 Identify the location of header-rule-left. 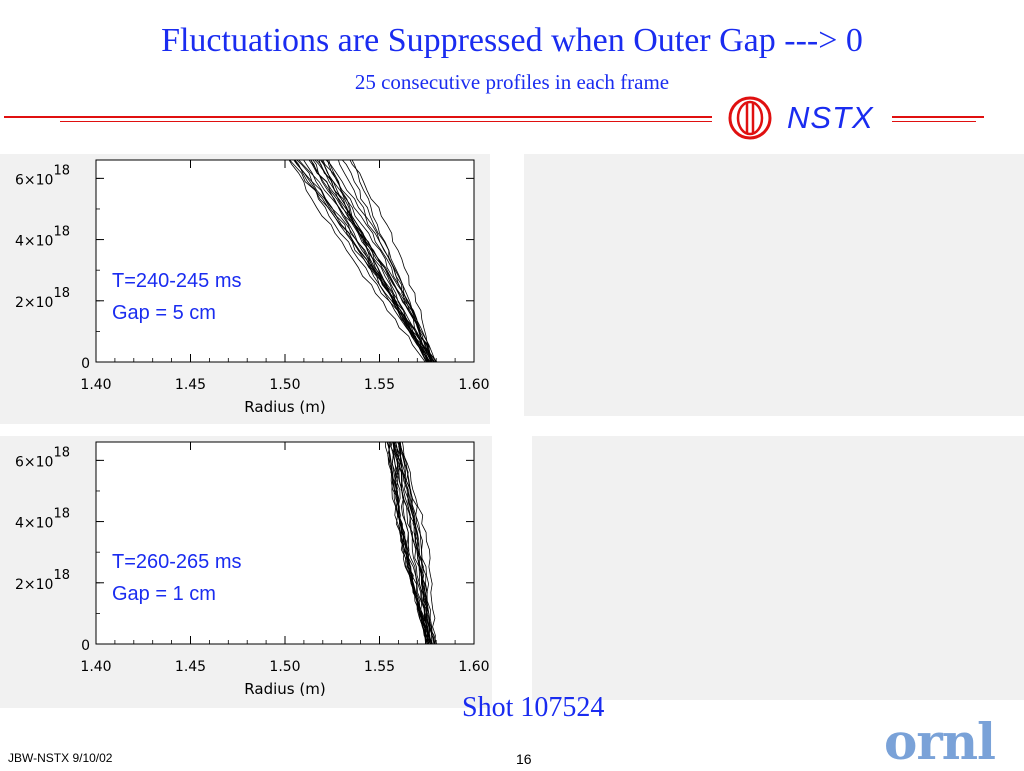
(358, 117).